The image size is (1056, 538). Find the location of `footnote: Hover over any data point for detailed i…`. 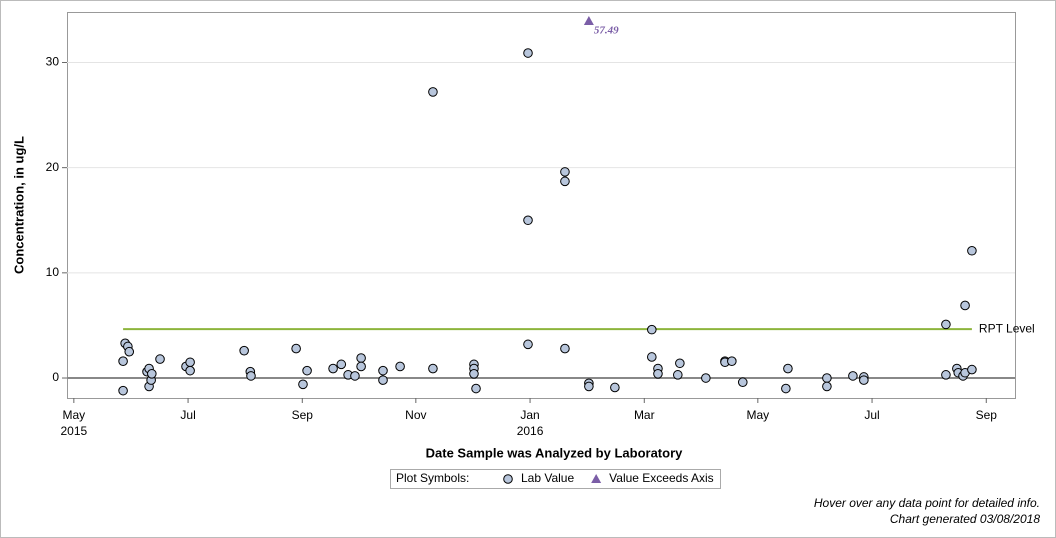

footnote: Hover over any data point for detailed i… is located at coordinates (927, 503).